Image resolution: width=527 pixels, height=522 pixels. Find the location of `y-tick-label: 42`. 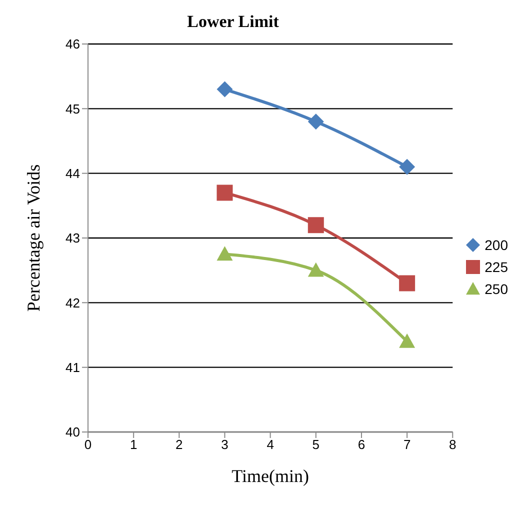

y-tick-label: 42 is located at coordinates (73, 302).